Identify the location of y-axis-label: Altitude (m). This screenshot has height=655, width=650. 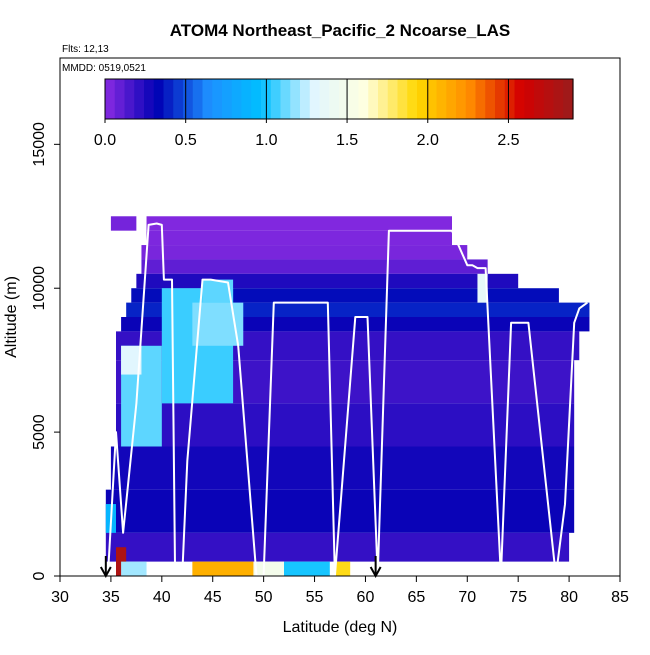
(11, 317).